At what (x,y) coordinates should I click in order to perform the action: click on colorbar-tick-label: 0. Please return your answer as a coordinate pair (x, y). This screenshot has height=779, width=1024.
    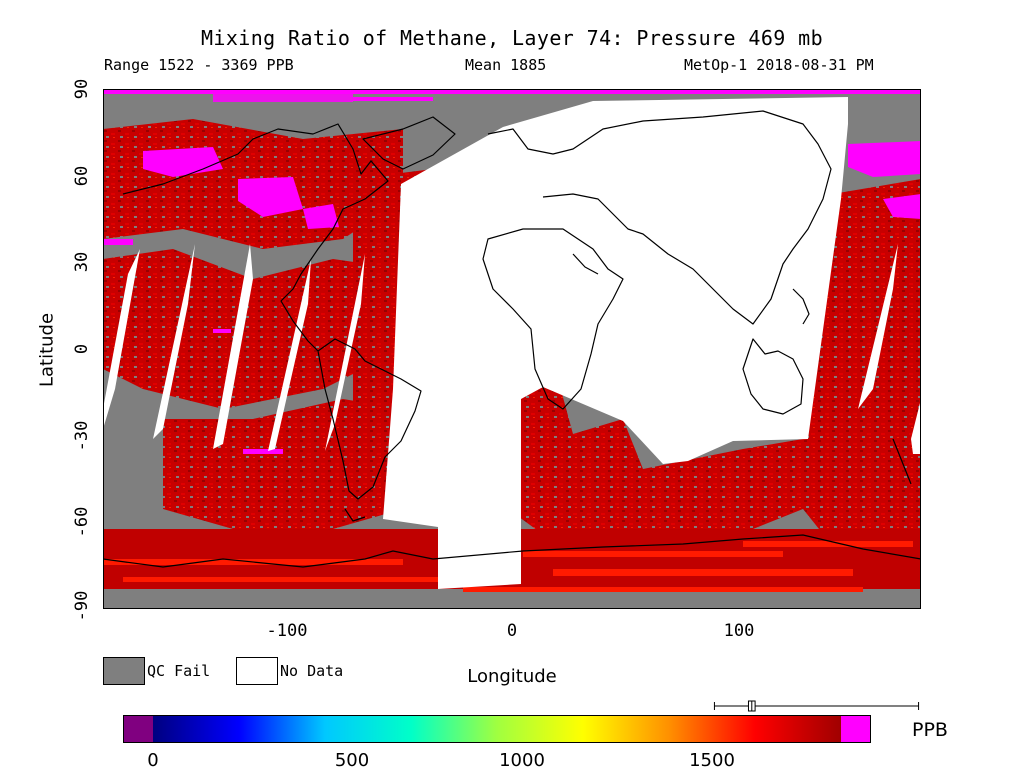
    Looking at the image, I should click on (153, 760).